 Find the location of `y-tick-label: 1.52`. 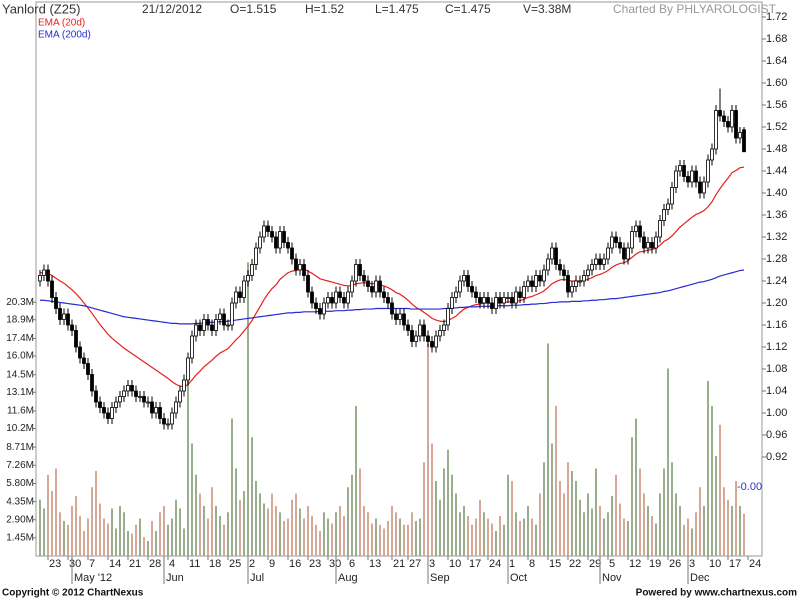

y-tick-label: 1.52 is located at coordinates (776, 127).